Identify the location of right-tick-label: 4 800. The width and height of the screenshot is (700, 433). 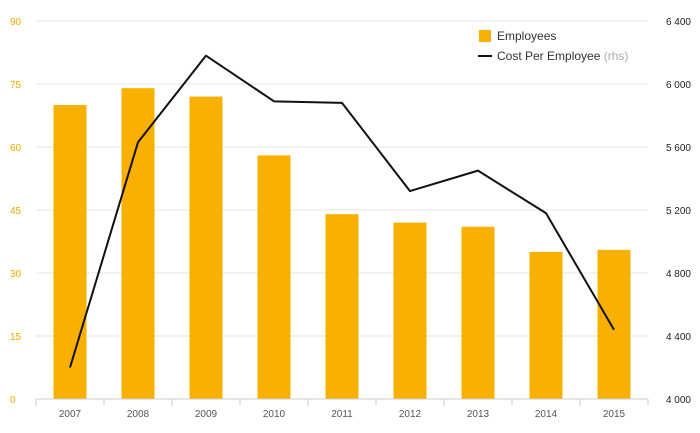
(678, 274).